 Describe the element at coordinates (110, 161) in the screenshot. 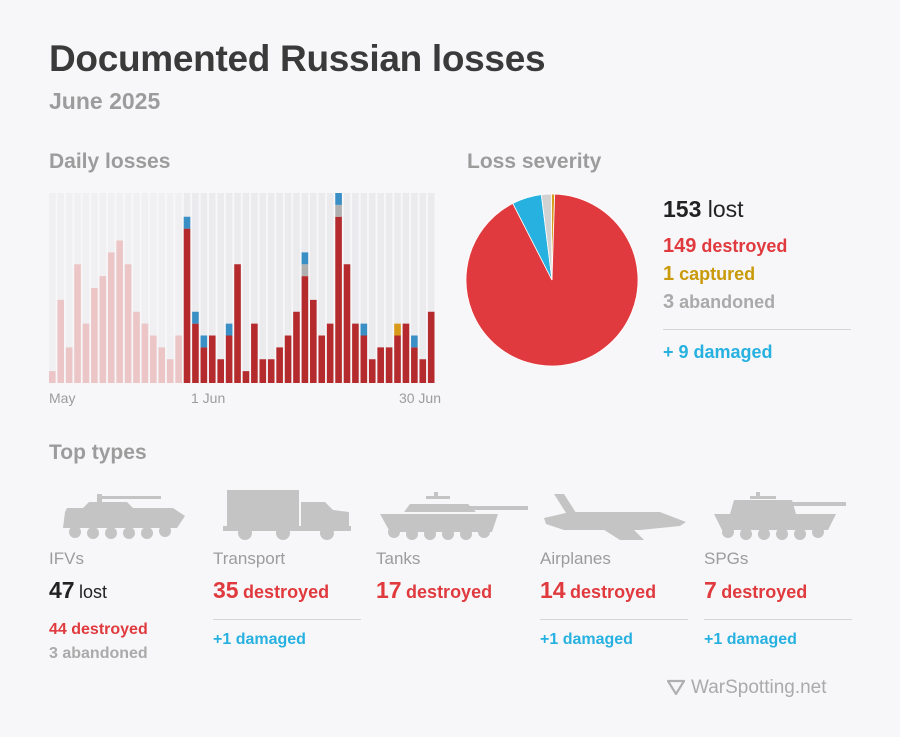

I see `daily-losses-title: Daily losses` at that location.